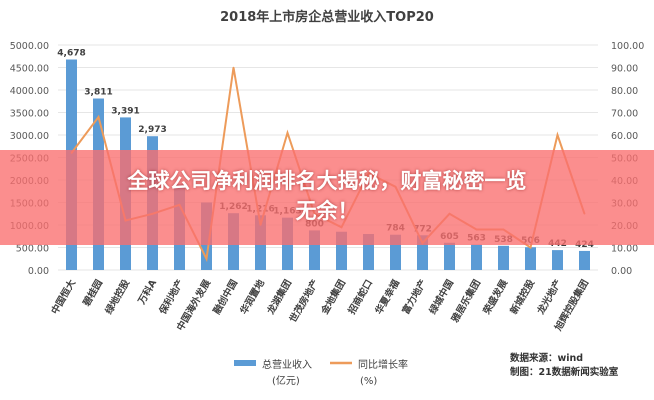  What do you see at coordinates (327, 211) in the screenshot?
I see `headline-line-2: 无余！` at bounding box center [327, 211].